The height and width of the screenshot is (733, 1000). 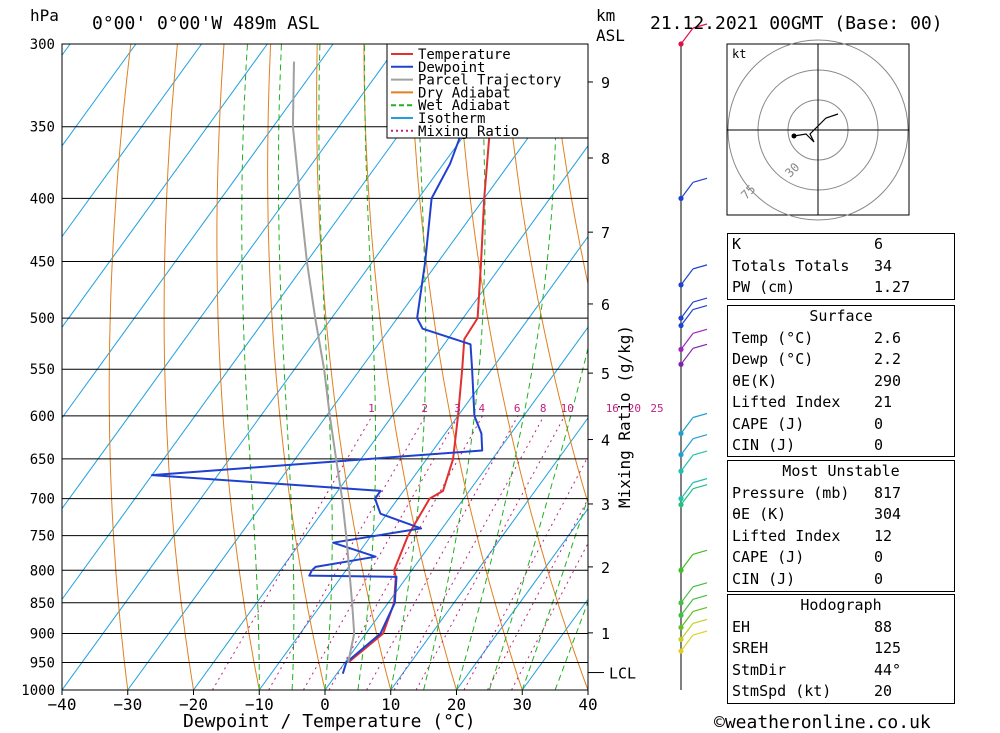 What do you see at coordinates (883, 265) in the screenshot?
I see `index-value: 34` at bounding box center [883, 265].